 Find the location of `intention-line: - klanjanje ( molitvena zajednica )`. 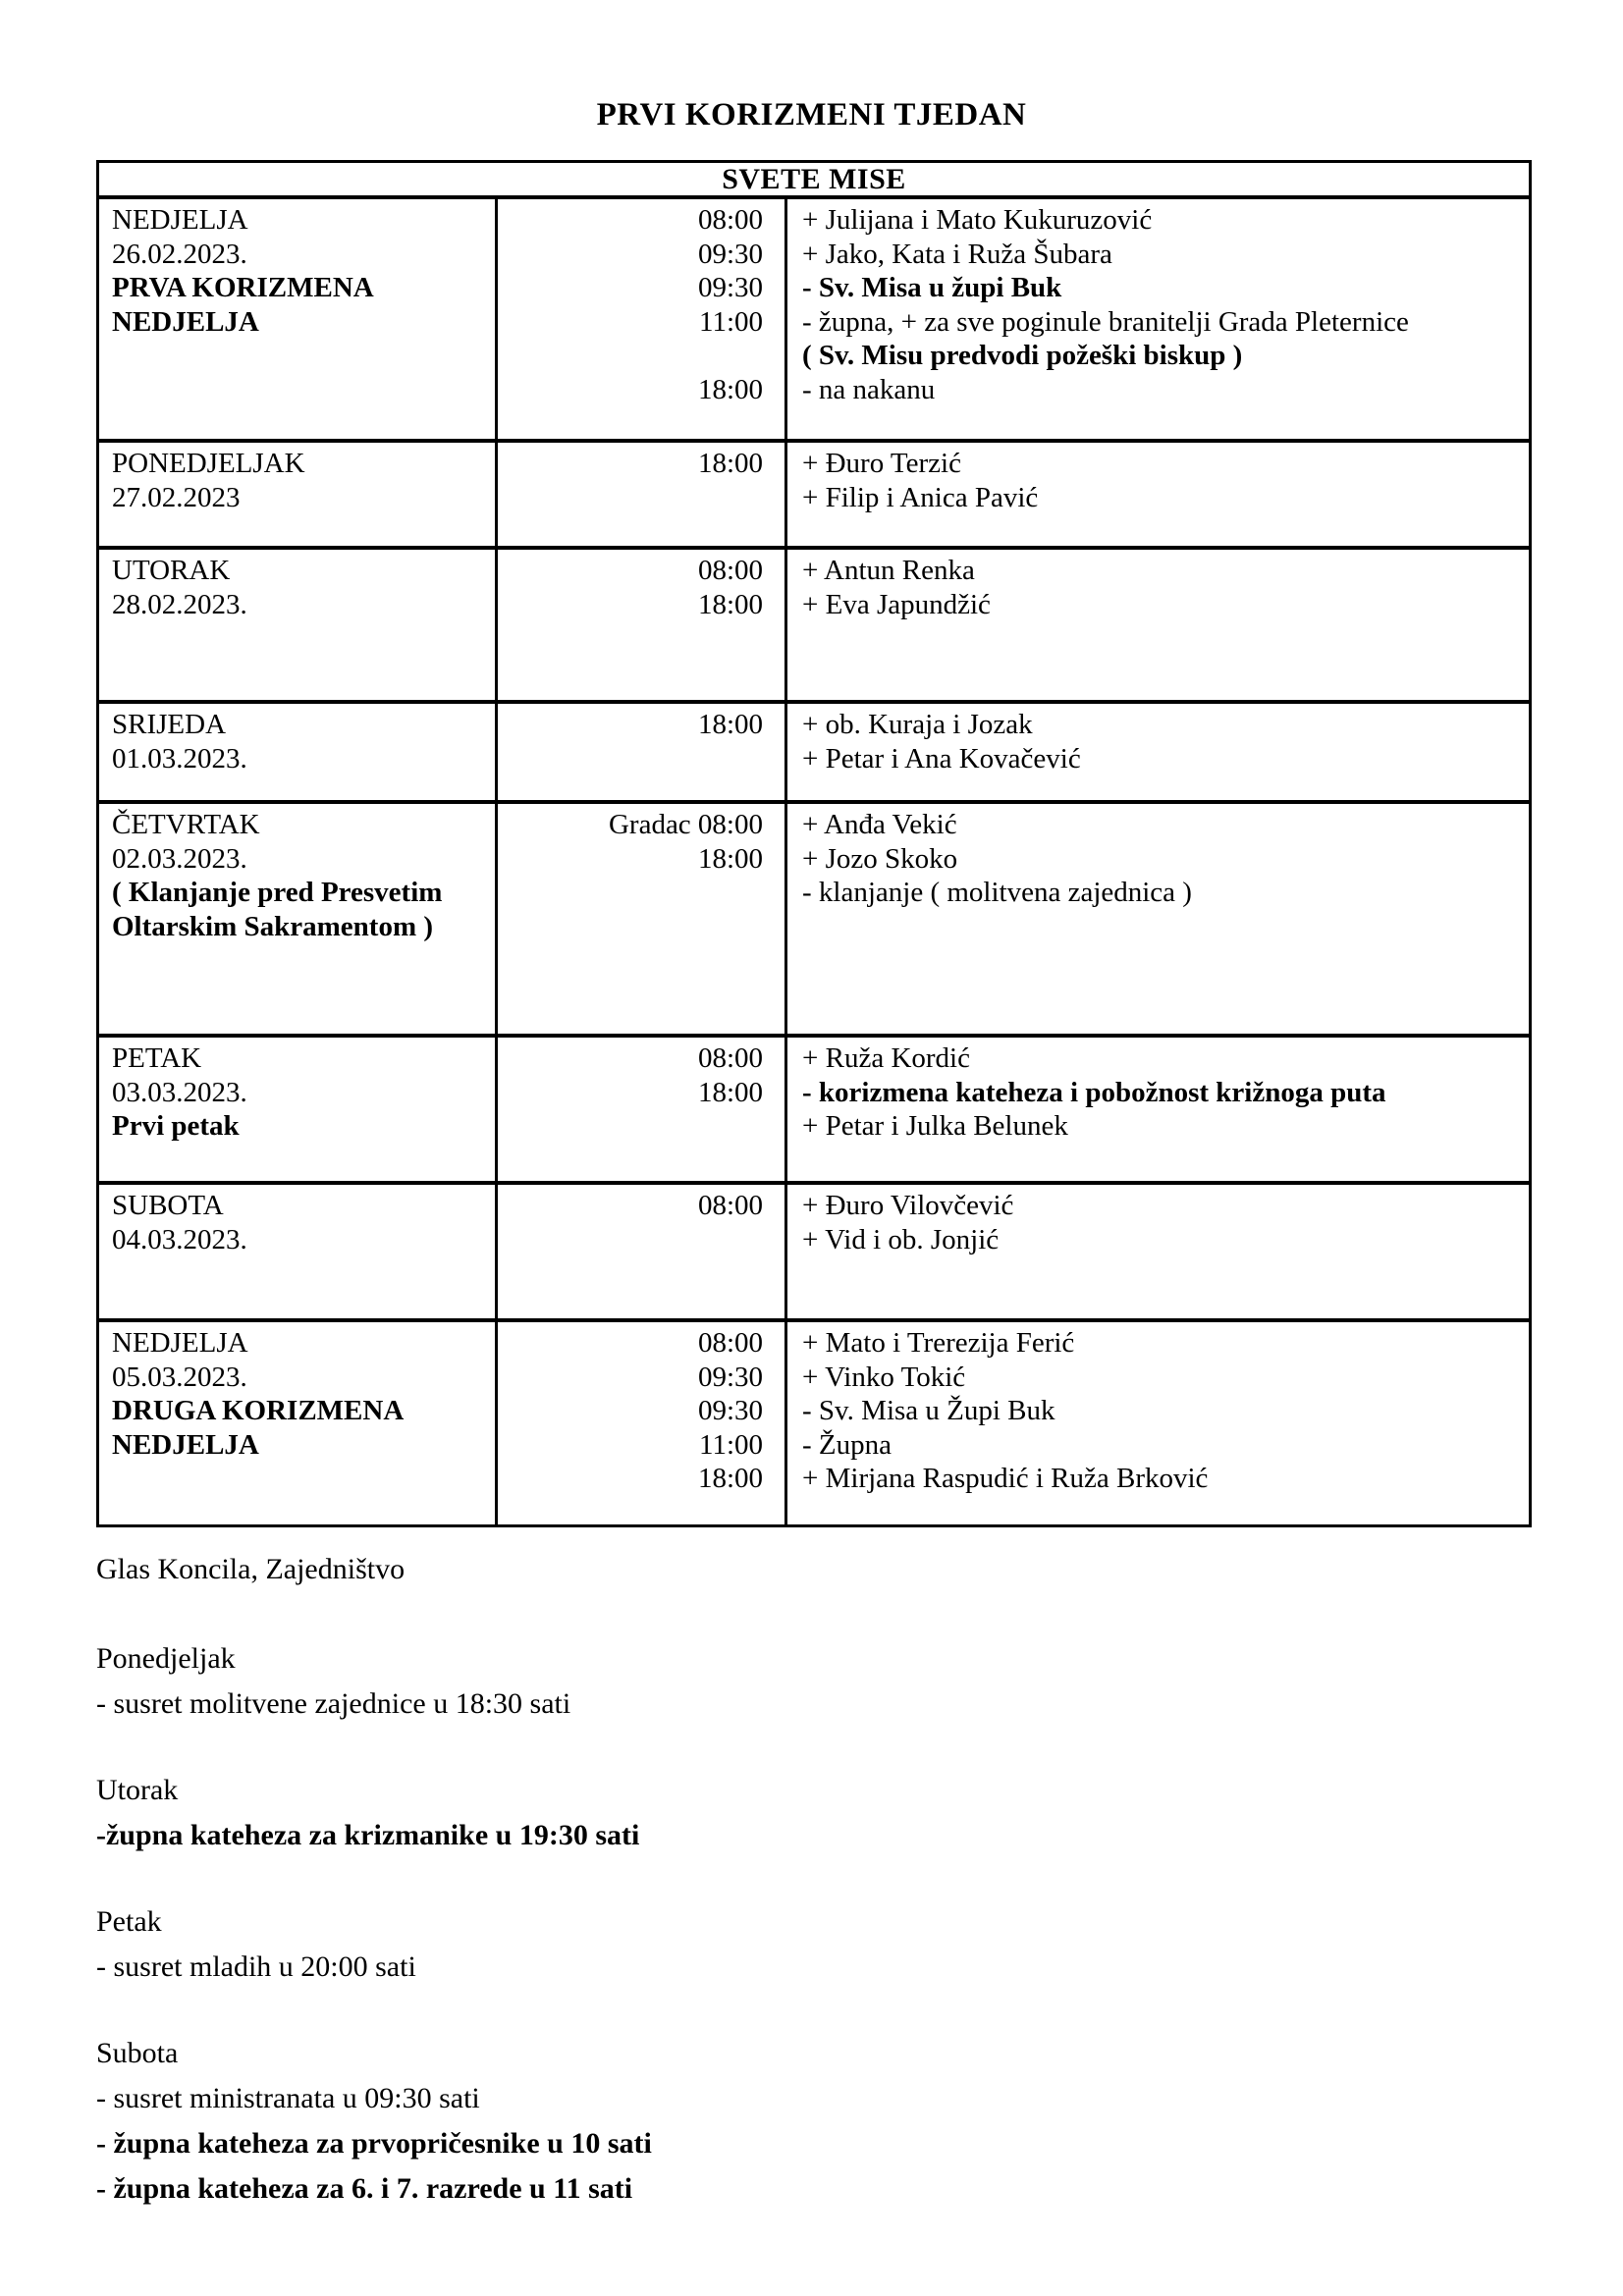

intention-line: - klanjanje ( molitvena zajednica ) is located at coordinates (997, 892).